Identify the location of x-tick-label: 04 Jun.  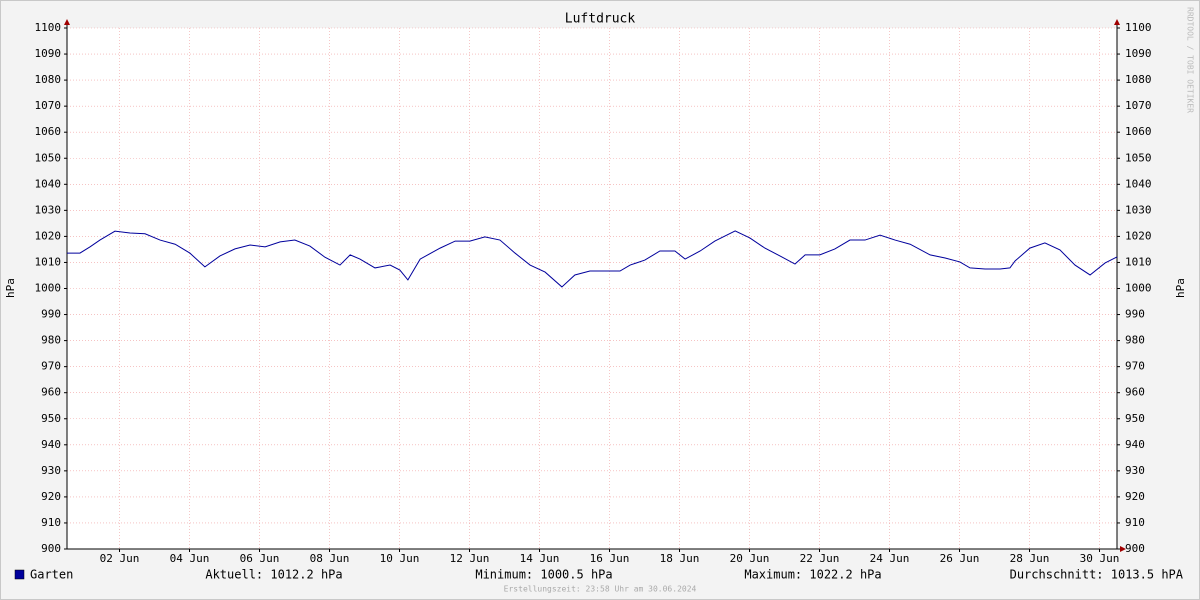
(190, 558).